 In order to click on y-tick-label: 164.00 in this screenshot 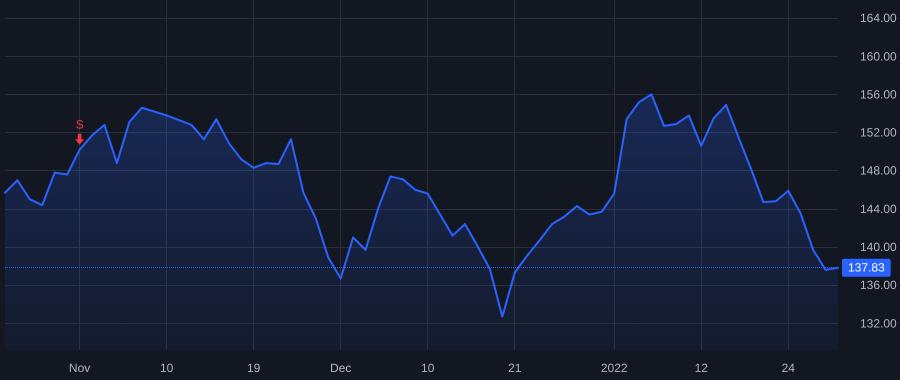, I will do `click(879, 18)`.